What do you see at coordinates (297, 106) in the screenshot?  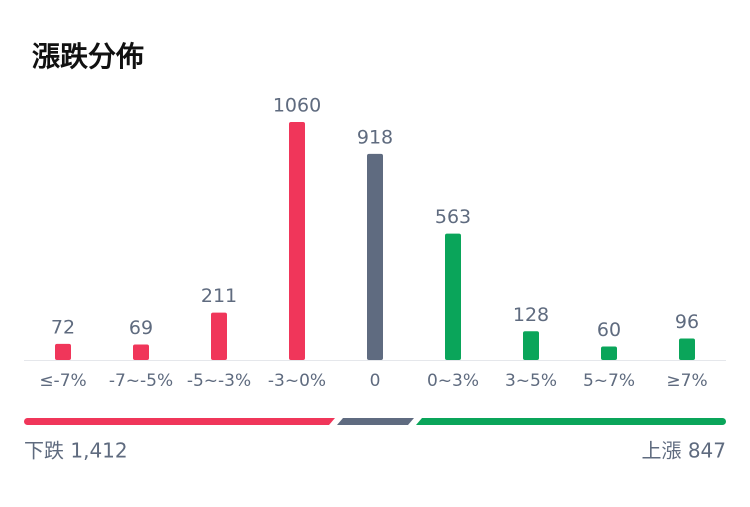 I see `value-label: 1060` at bounding box center [297, 106].